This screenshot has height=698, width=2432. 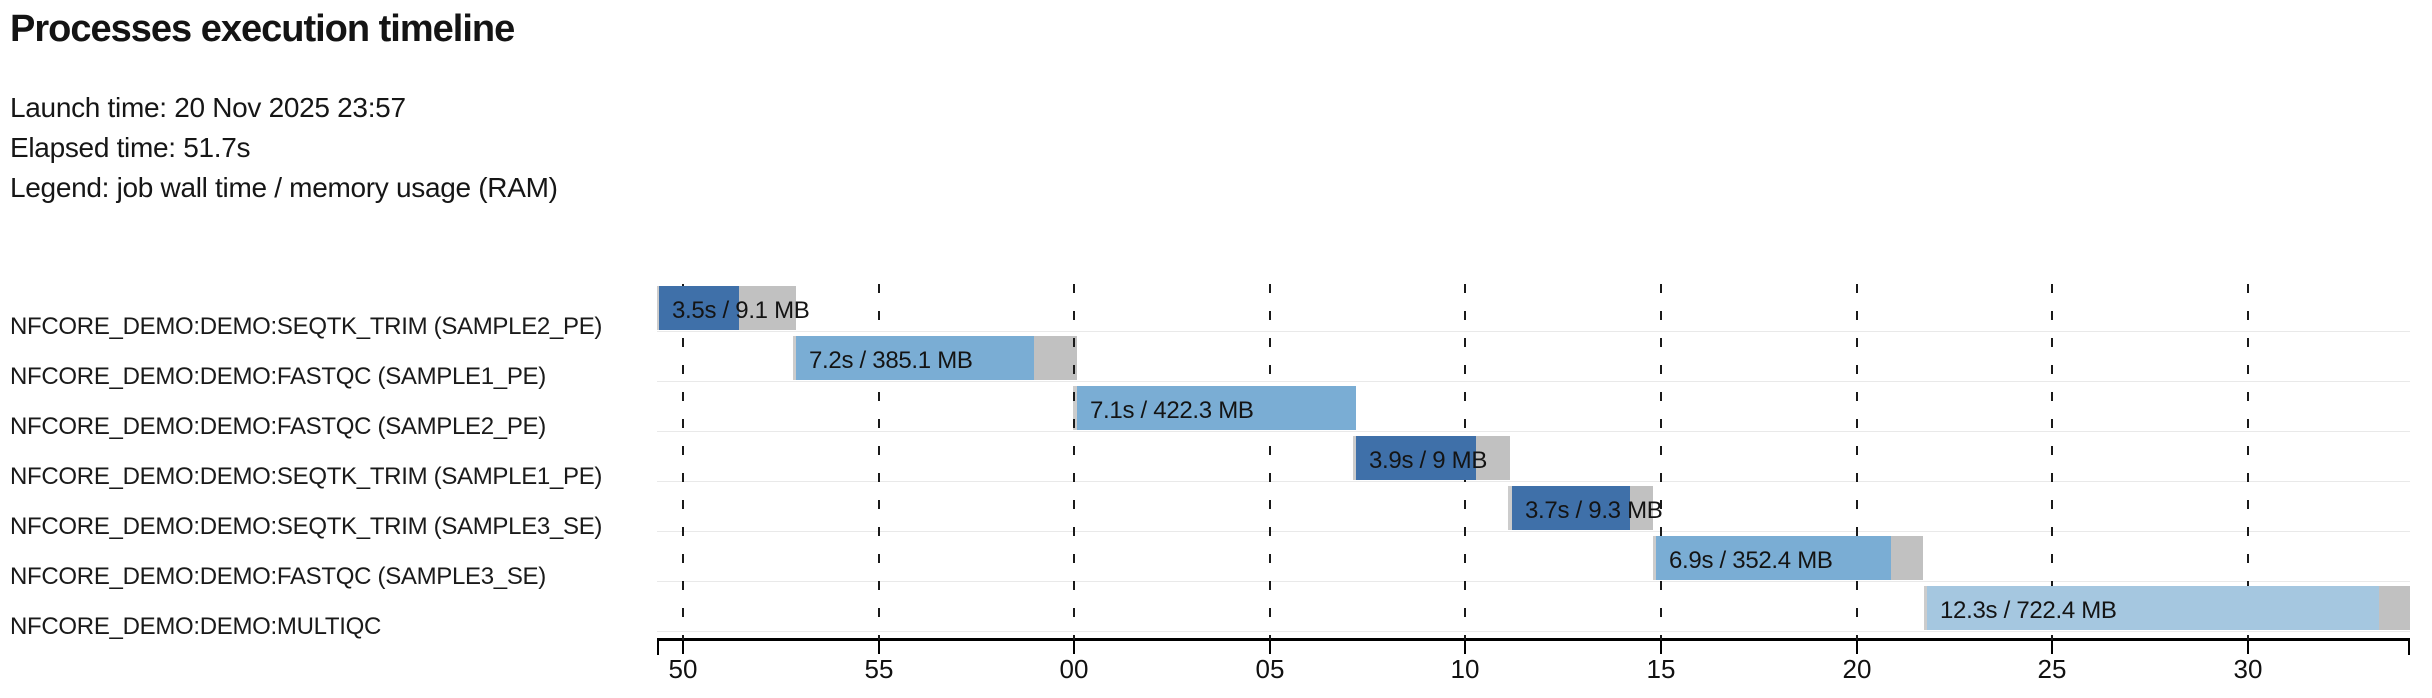 What do you see at coordinates (2028, 610) in the screenshot?
I see `bar-value-label: 12.3s / 722.4 MB` at bounding box center [2028, 610].